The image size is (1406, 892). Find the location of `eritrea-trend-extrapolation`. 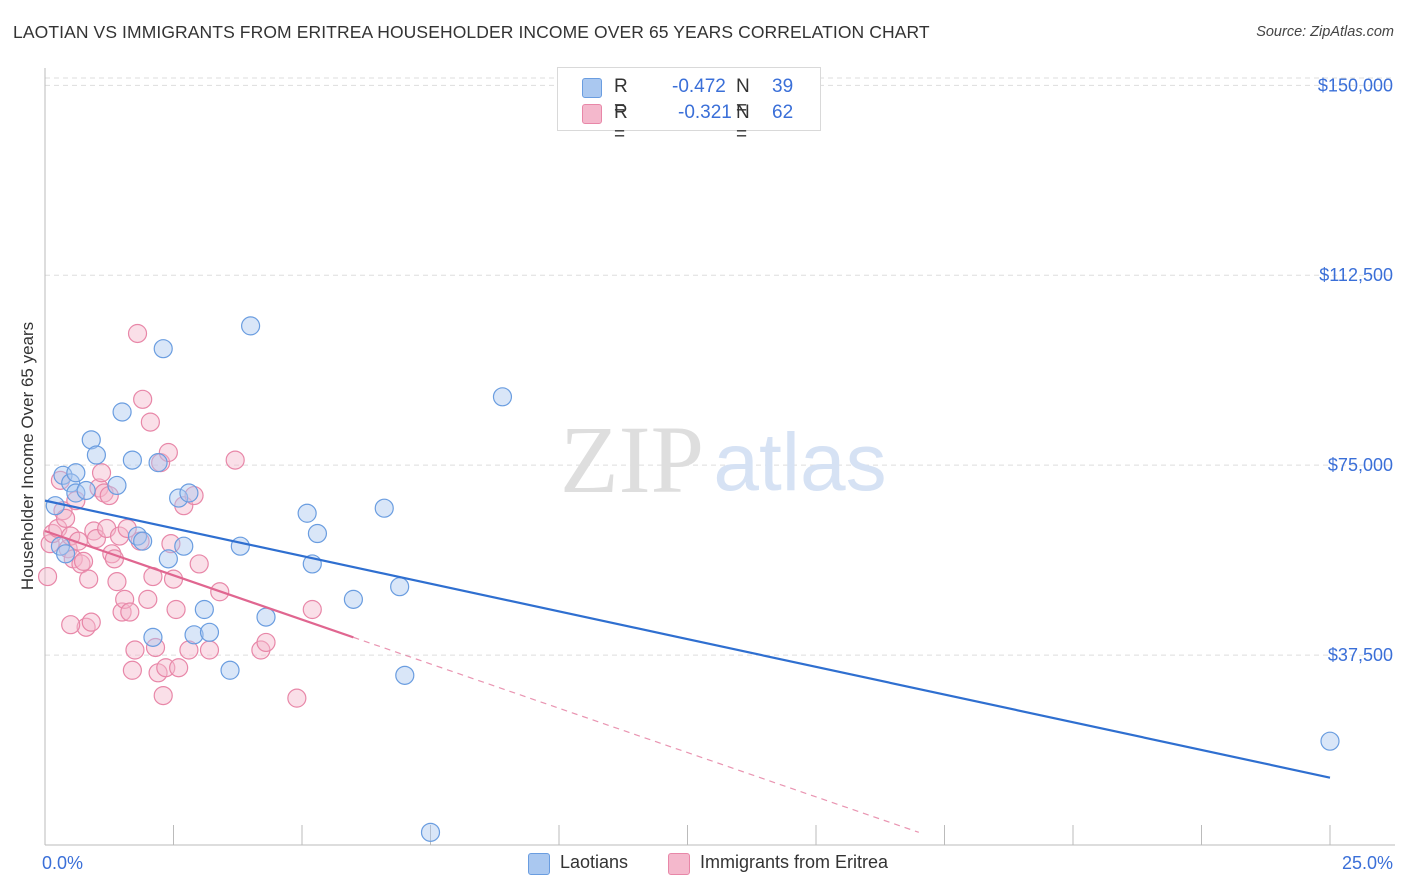

eritrea-trend-extrapolation is located at coordinates (636, 734).